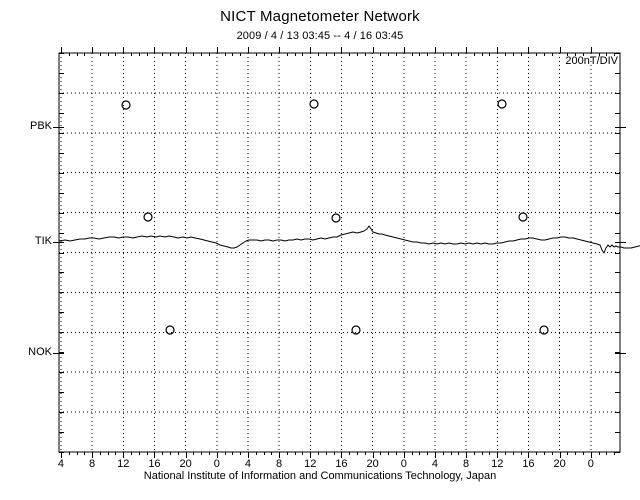  What do you see at coordinates (43, 241) in the screenshot?
I see `y-axis-label-tik: TIK` at bounding box center [43, 241].